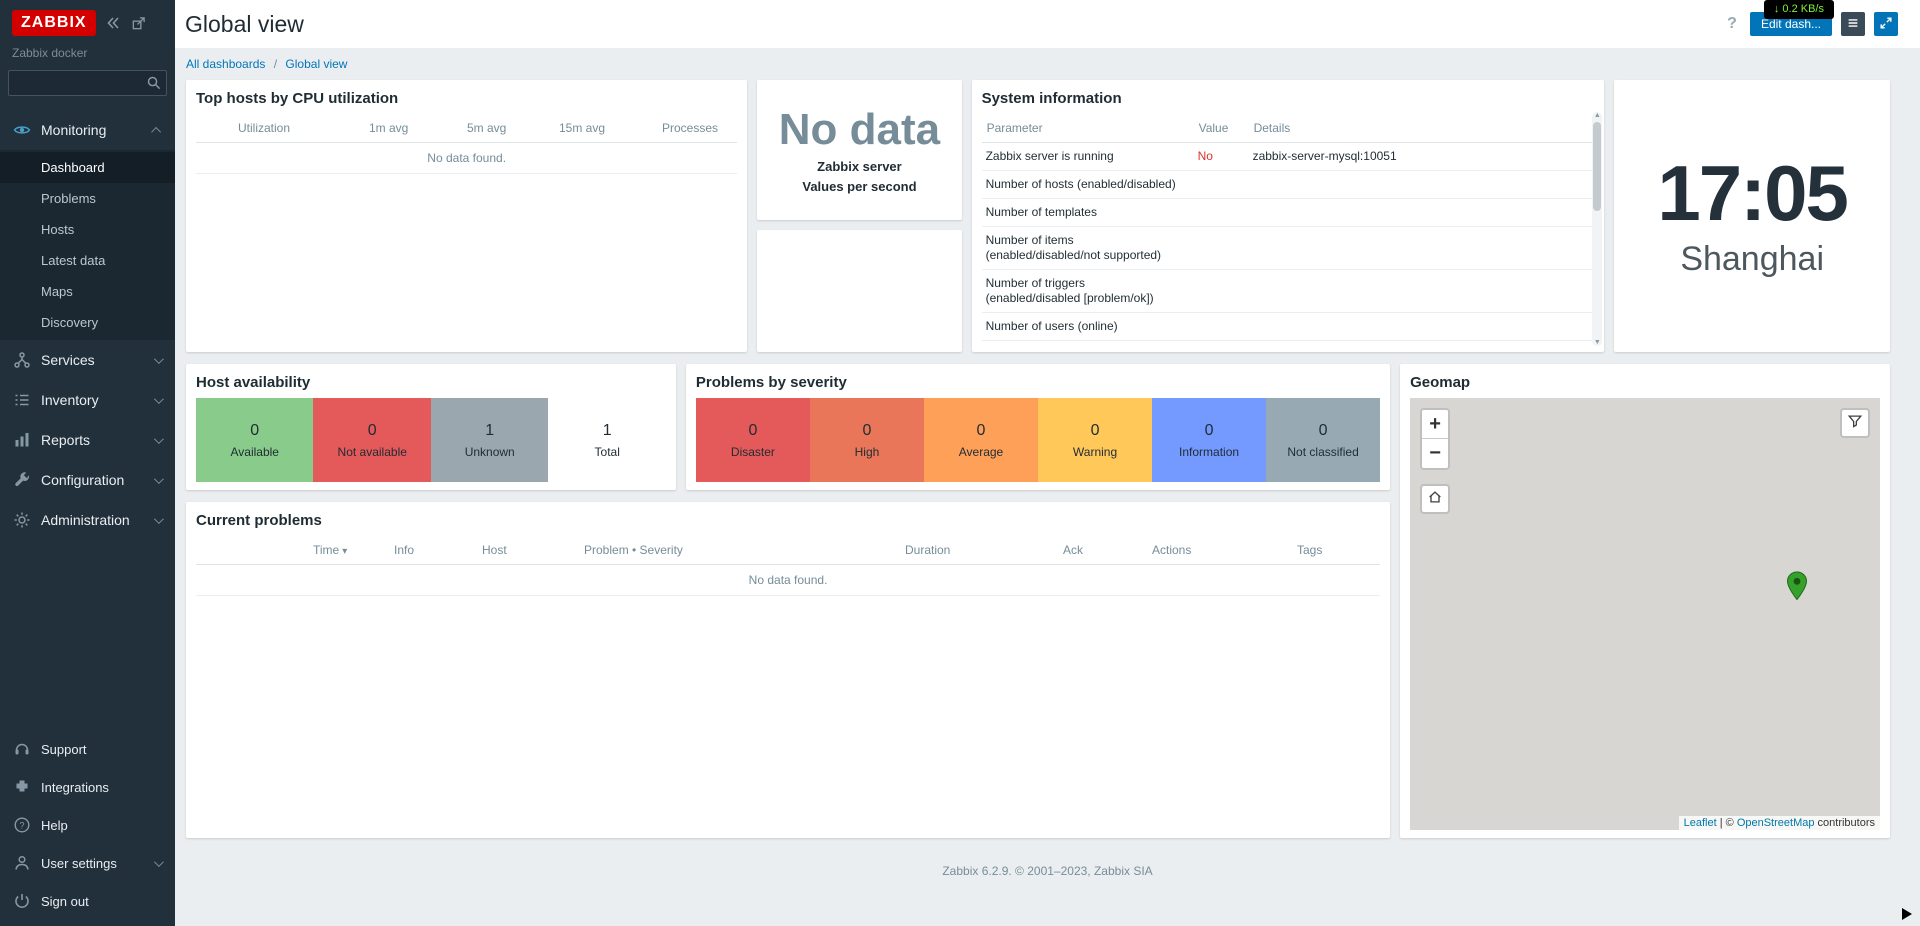 The height and width of the screenshot is (926, 1920). I want to click on funnel-icon, so click(1855, 423).